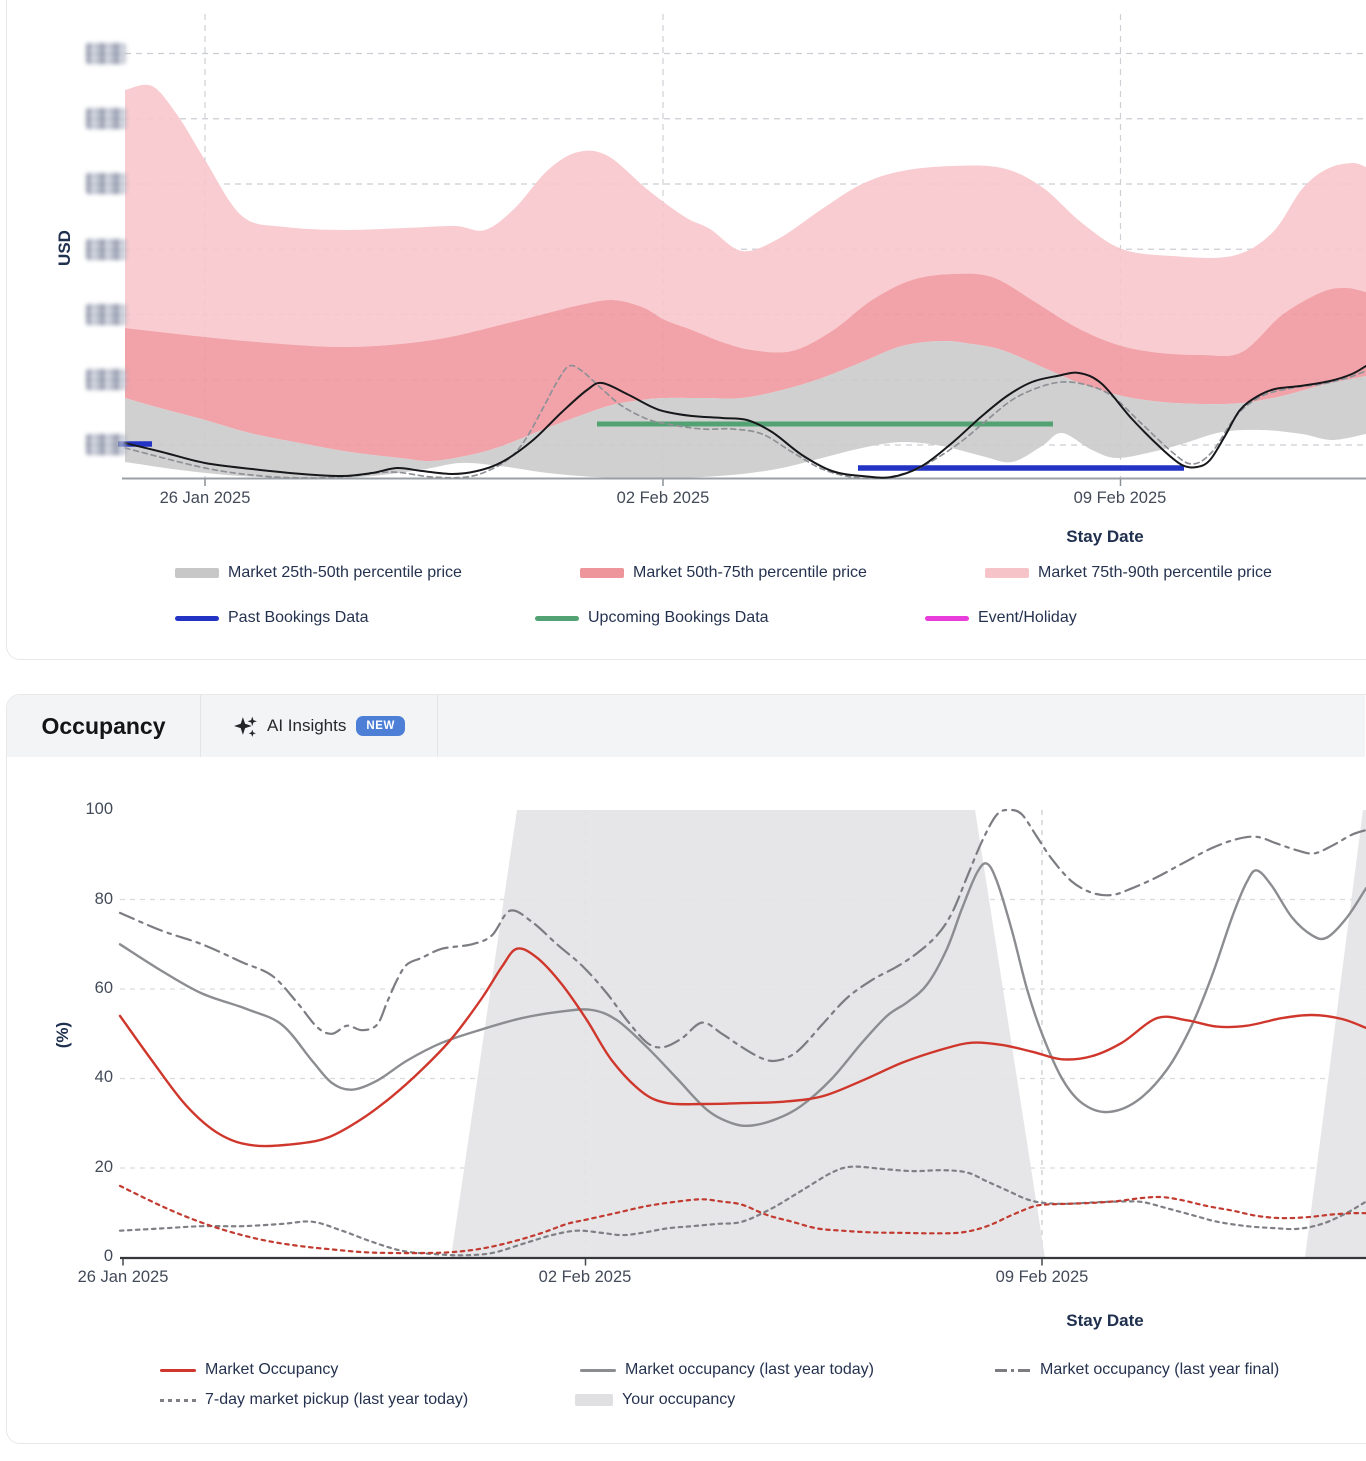 This screenshot has height=1461, width=1366. I want to click on price-line-gray-dashed, so click(745, 422).